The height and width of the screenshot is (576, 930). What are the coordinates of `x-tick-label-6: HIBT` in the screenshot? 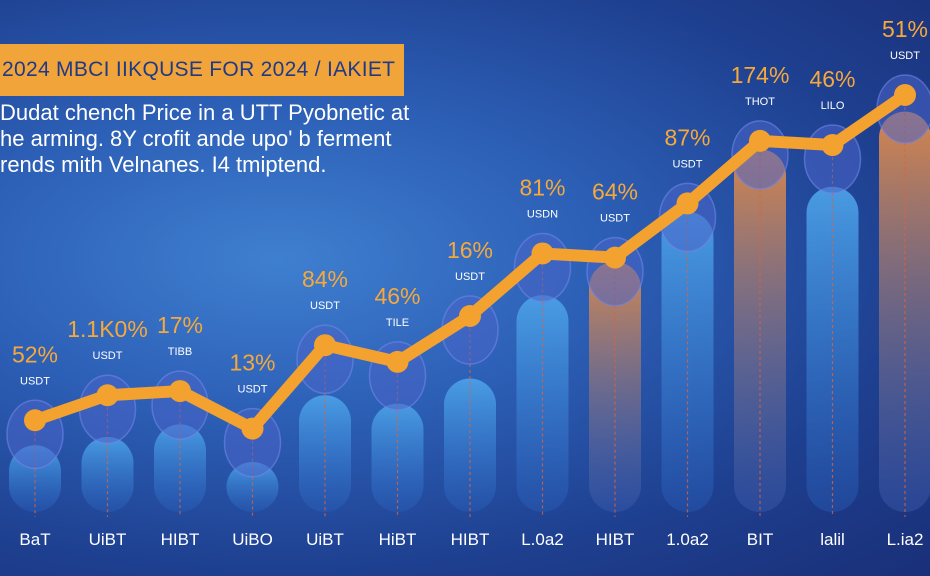 It's located at (470, 539).